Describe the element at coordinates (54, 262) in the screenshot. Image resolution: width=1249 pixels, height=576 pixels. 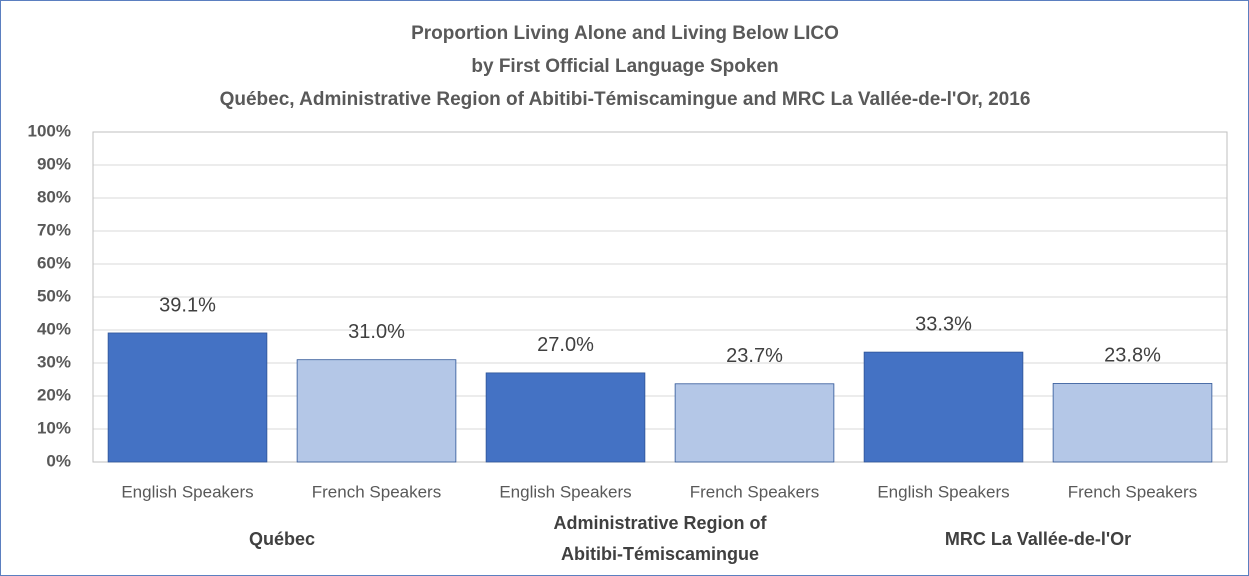
I see `y-tick-label: 60%` at that location.